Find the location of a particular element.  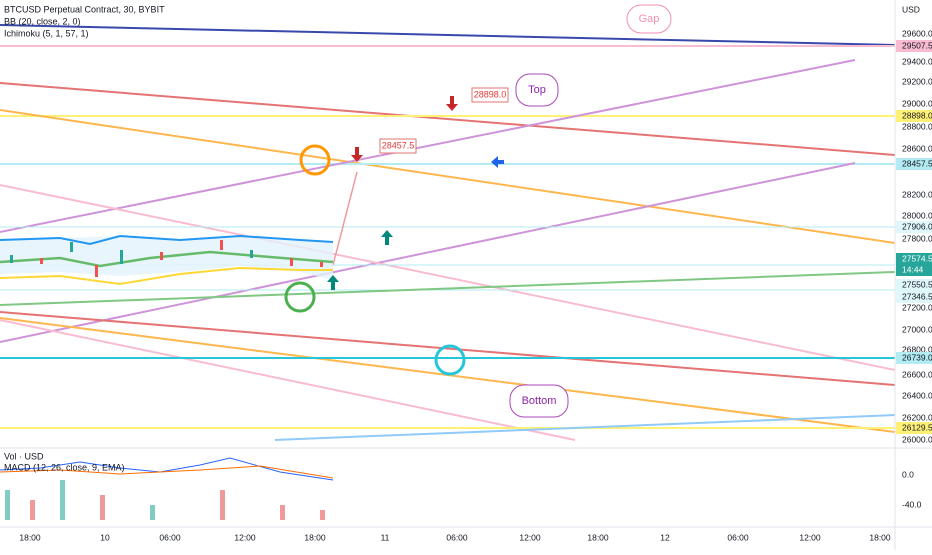

price-tick: 29200.0 is located at coordinates (917, 81).